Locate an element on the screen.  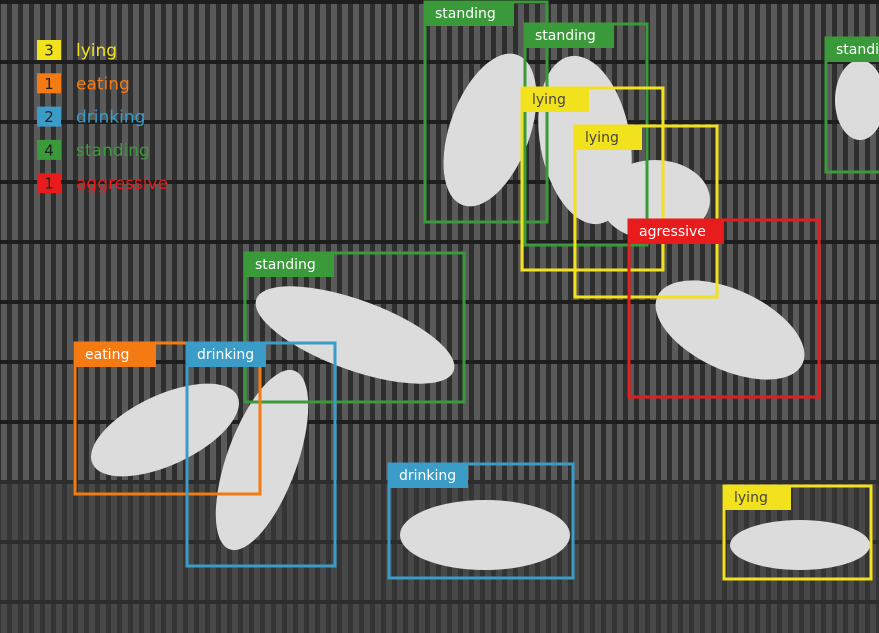
legend-count: 4 is located at coordinates (49, 150).